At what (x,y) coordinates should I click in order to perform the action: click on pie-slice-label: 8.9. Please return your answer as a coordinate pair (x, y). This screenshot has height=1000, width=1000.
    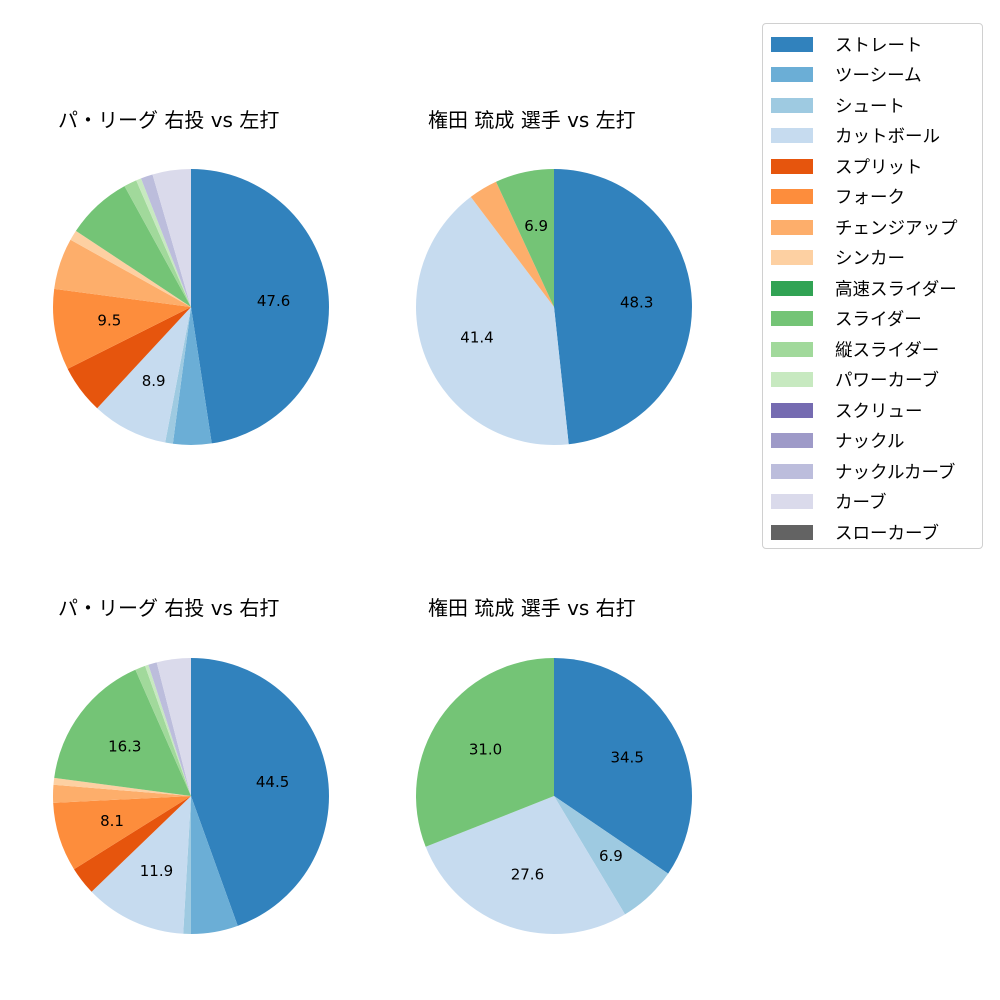
    Looking at the image, I should click on (154, 381).